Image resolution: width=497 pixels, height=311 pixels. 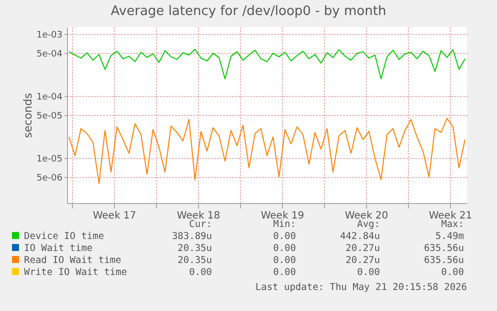 What do you see at coordinates (284, 224) in the screenshot?
I see `text: Min:` at bounding box center [284, 224].